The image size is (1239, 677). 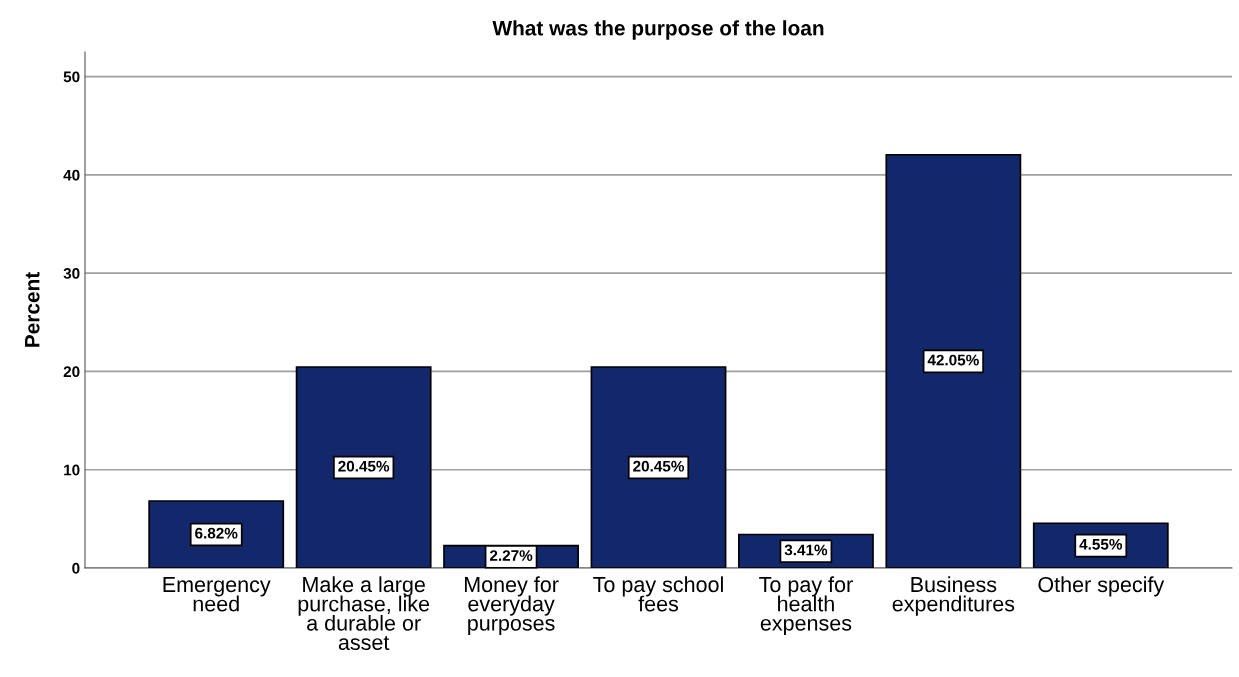 I want to click on y-tick-label: 50, so click(x=71, y=77).